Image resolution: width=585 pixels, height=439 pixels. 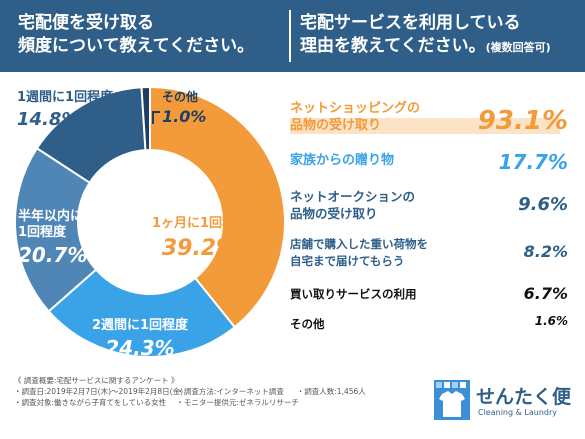 I want to click on survey-summary-title: 《 調査概要:宅配サービスに関するアンケート 》, so click(x=96, y=380).